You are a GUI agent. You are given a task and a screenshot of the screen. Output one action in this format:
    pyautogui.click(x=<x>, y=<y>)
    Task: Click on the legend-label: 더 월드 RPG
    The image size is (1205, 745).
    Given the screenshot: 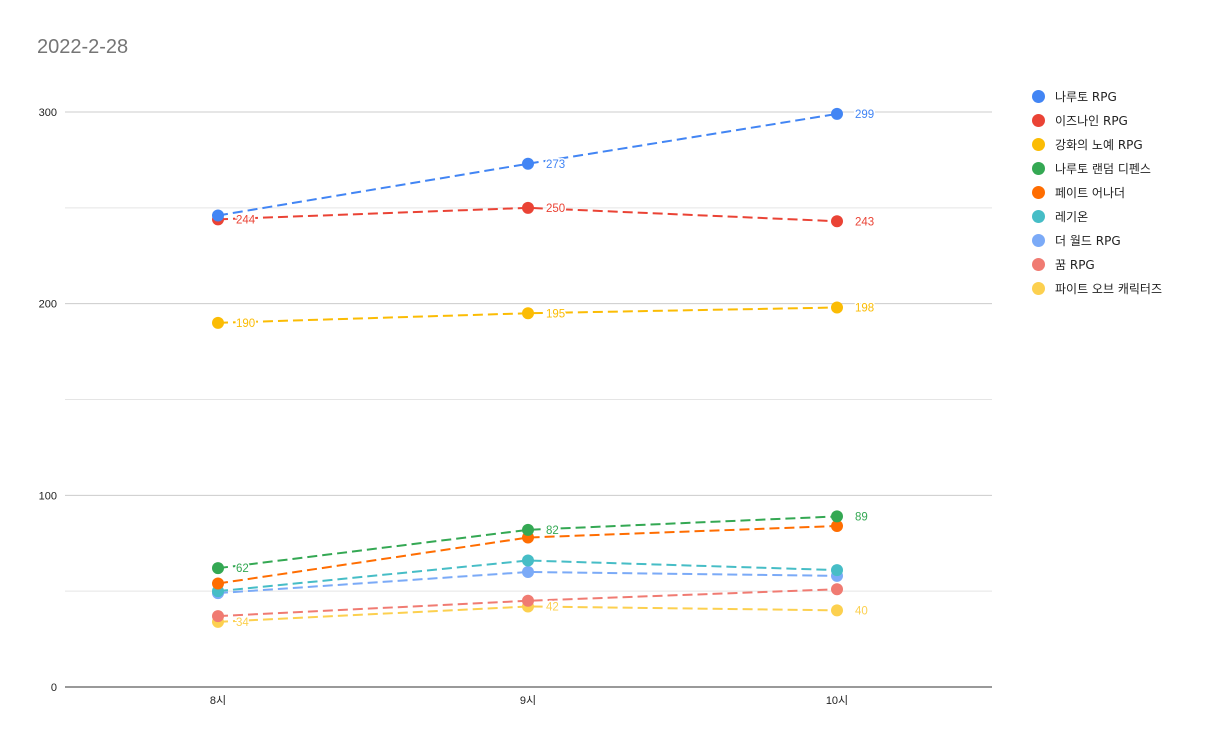 What is the action you would take?
    pyautogui.click(x=1088, y=240)
    